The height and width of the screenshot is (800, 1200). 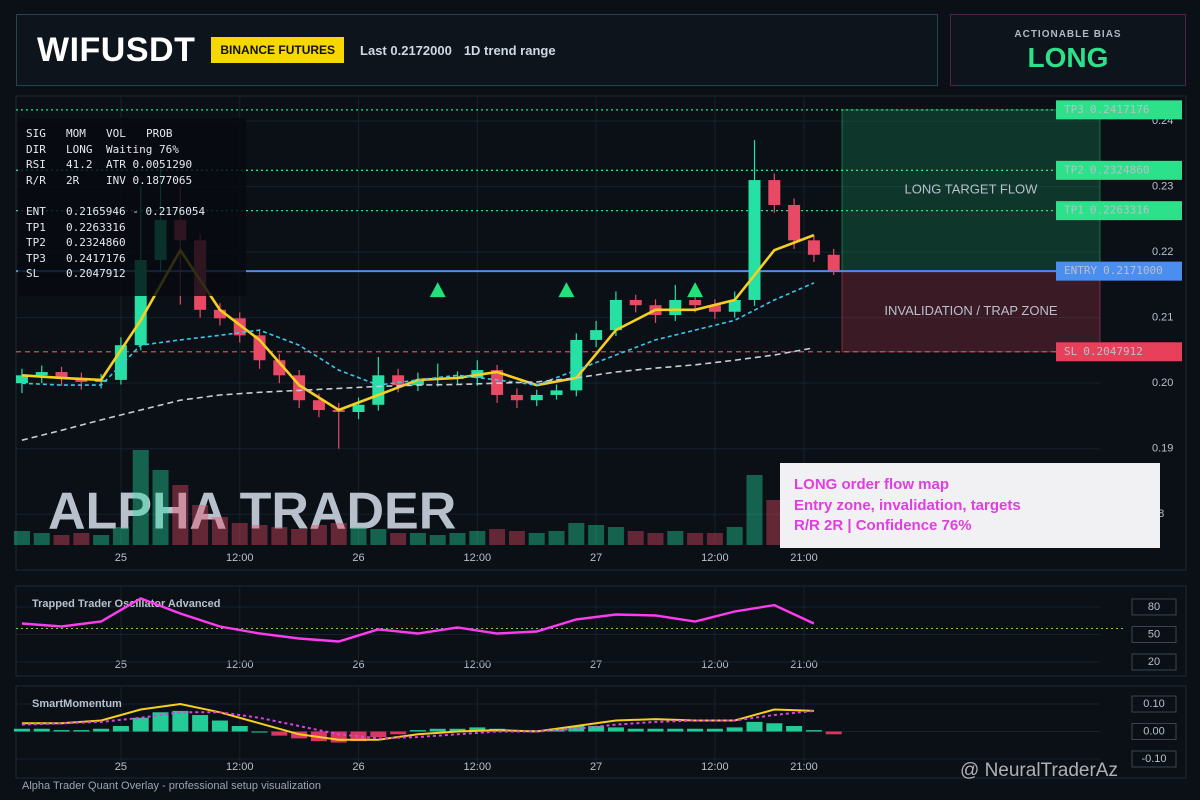 I want to click on range: 1D trend range, so click(x=509, y=50).